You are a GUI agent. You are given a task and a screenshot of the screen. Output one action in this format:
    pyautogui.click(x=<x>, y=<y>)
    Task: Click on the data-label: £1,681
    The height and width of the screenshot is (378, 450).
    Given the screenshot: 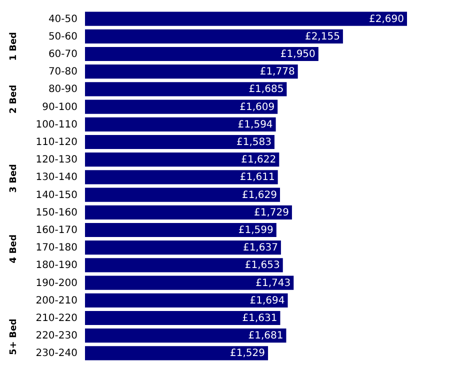 What is the action you would take?
    pyautogui.click(x=266, y=336)
    